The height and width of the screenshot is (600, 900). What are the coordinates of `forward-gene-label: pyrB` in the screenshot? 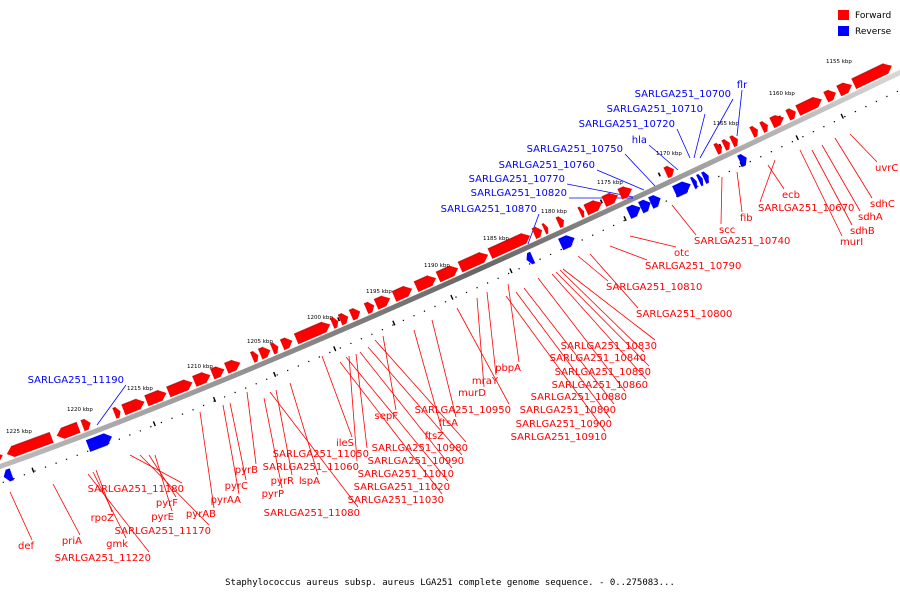 It's located at (246, 470).